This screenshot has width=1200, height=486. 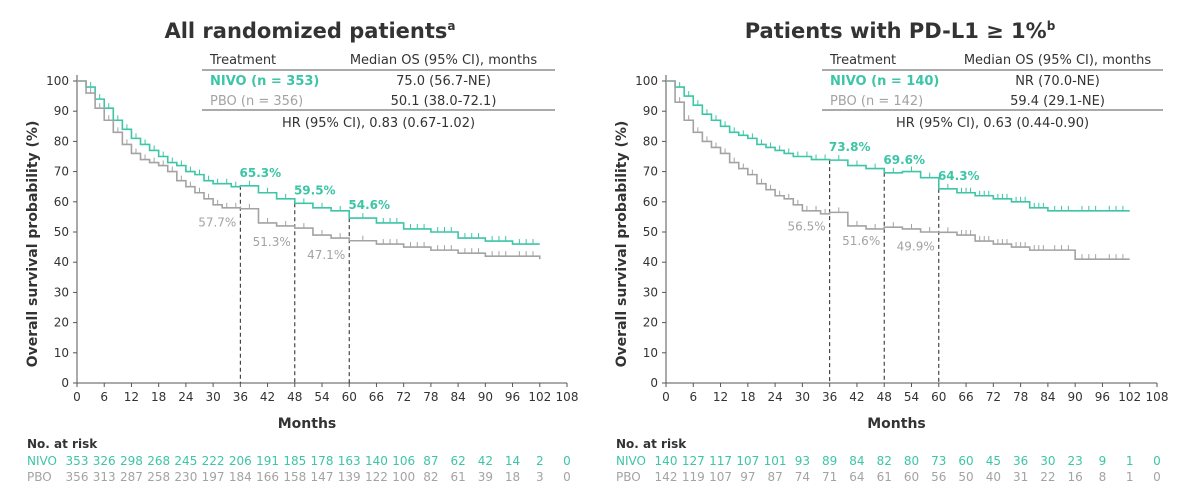 What do you see at coordinates (457, 477) in the screenshot?
I see `at-risk-value-pbo: 61` at bounding box center [457, 477].